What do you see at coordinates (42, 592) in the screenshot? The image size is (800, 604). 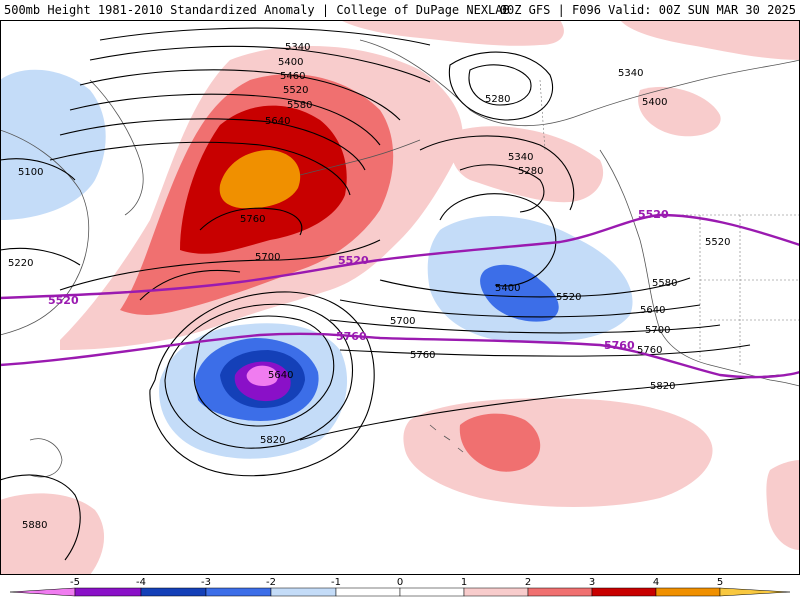 I see `colorbar-arrow-left` at bounding box center [42, 592].